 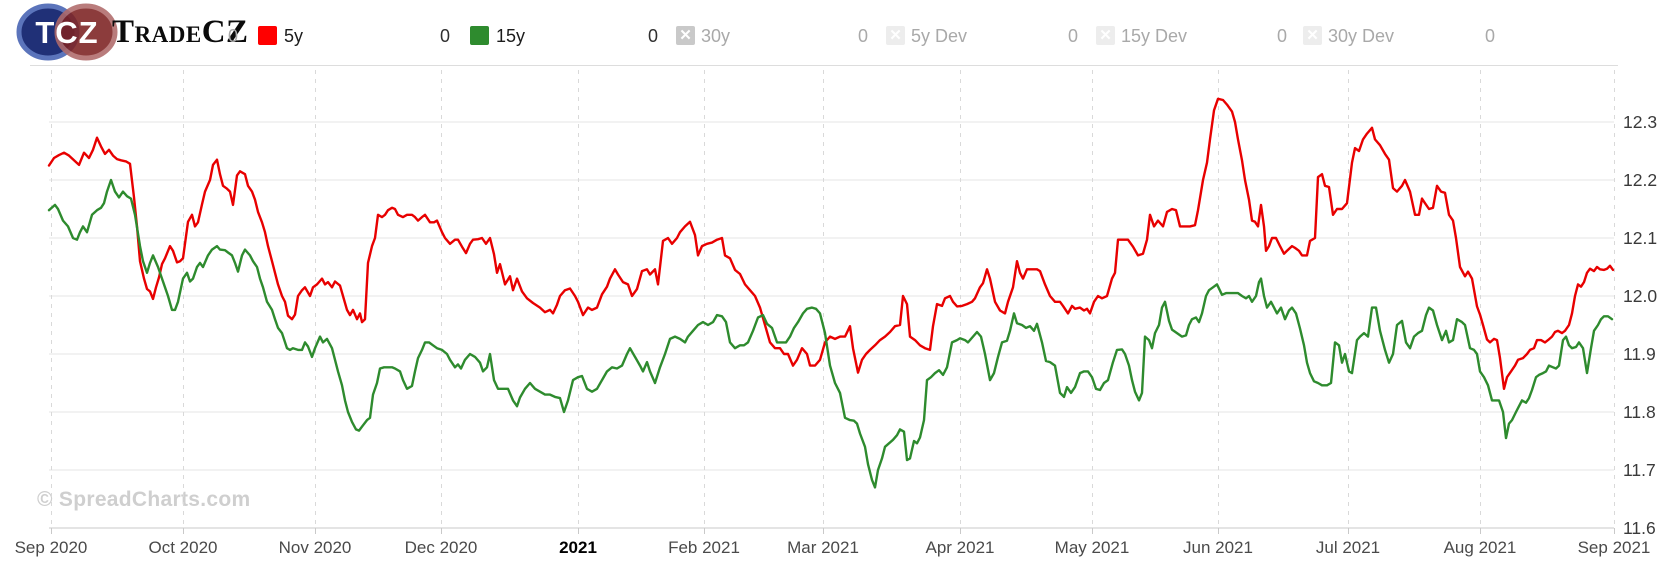 What do you see at coordinates (704, 547) in the screenshot?
I see `x-axis-label: Feb 2021` at bounding box center [704, 547].